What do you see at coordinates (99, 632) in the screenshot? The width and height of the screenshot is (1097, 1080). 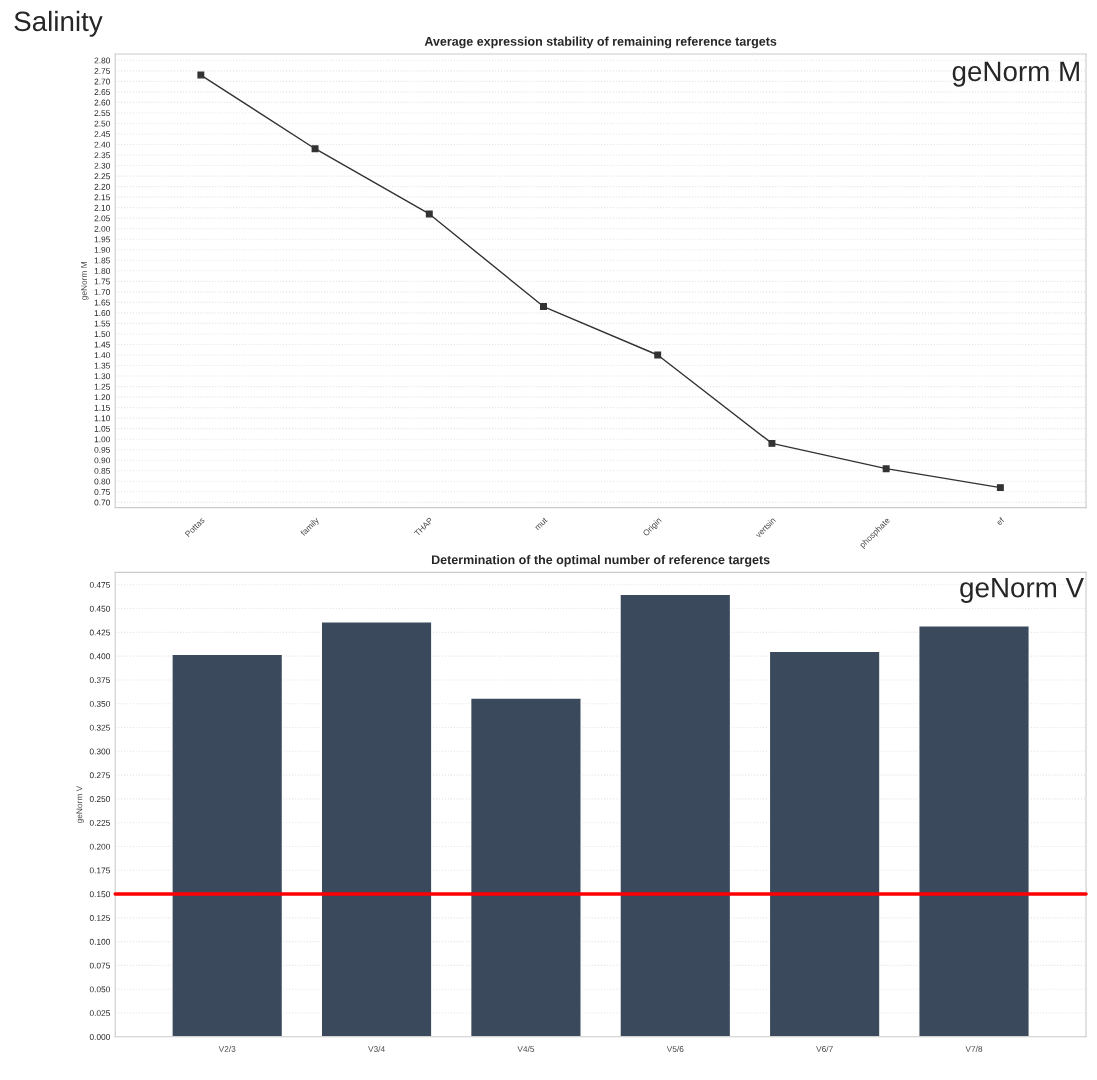 I see `y-tick-label: 0.425` at bounding box center [99, 632].